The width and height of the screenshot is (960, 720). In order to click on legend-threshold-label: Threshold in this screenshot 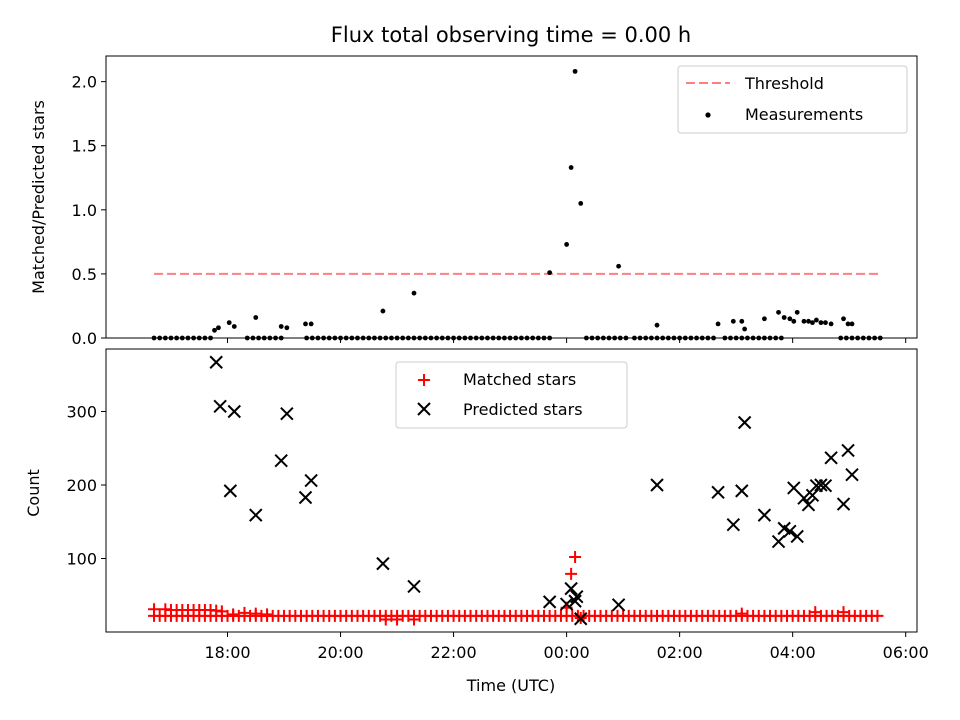, I will do `click(784, 83)`.